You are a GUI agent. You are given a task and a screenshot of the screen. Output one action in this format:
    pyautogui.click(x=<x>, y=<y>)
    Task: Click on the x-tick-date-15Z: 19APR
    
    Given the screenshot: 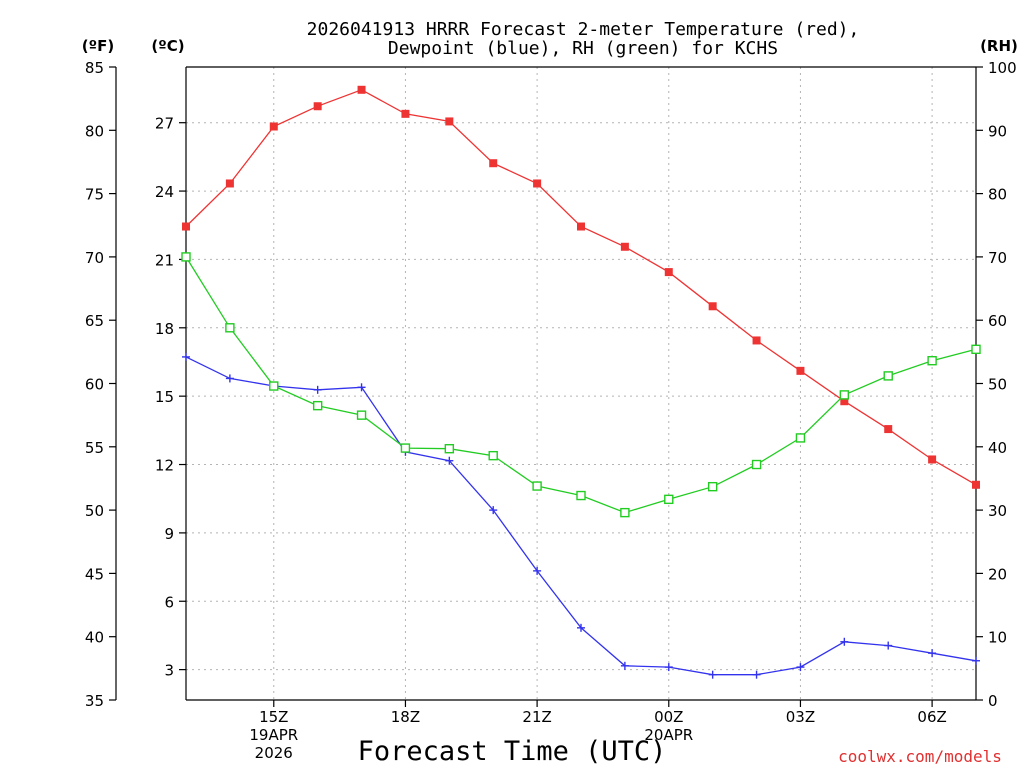 What is the action you would take?
    pyautogui.click(x=273, y=735)
    